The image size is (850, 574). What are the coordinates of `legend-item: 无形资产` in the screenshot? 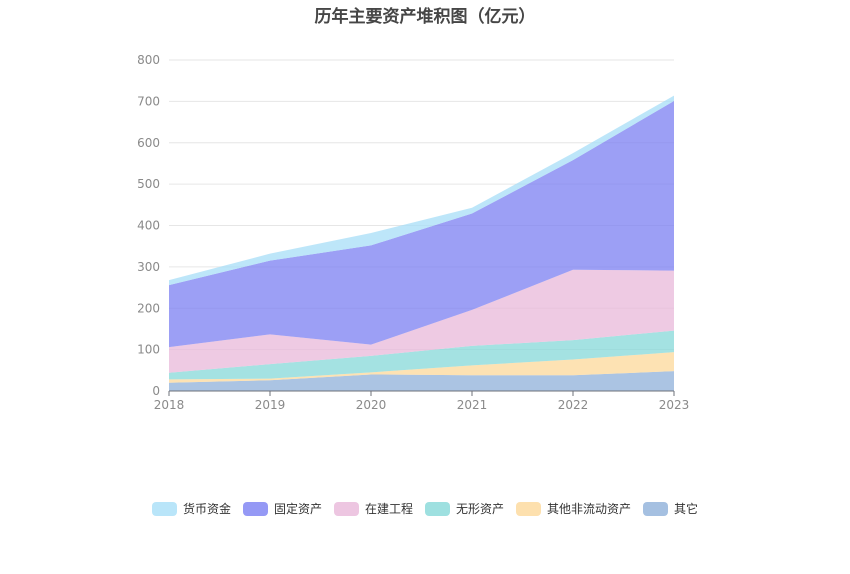 It's located at (464, 508).